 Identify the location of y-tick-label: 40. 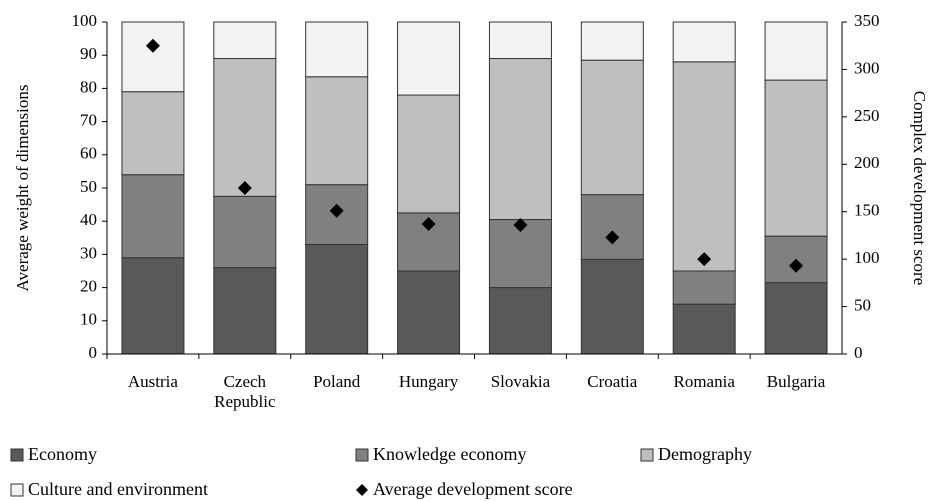
(88, 219).